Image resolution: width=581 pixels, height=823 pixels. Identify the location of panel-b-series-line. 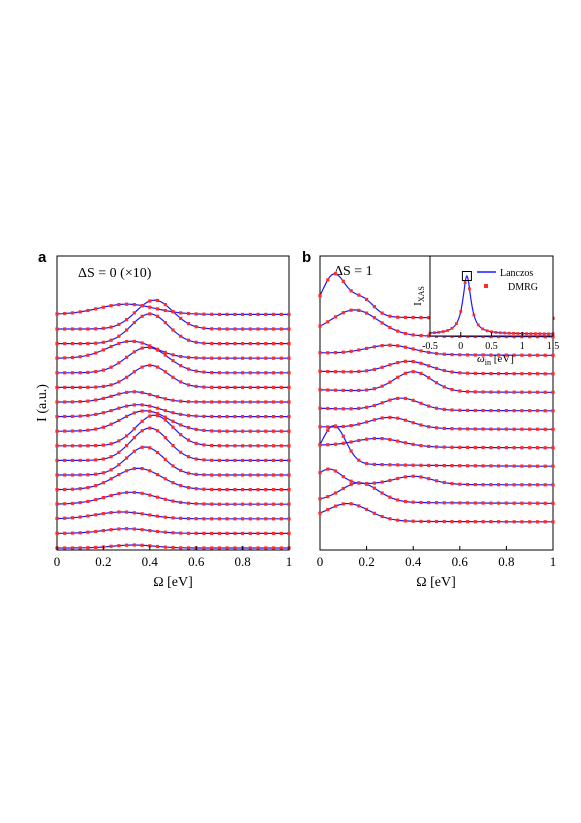
(436, 513).